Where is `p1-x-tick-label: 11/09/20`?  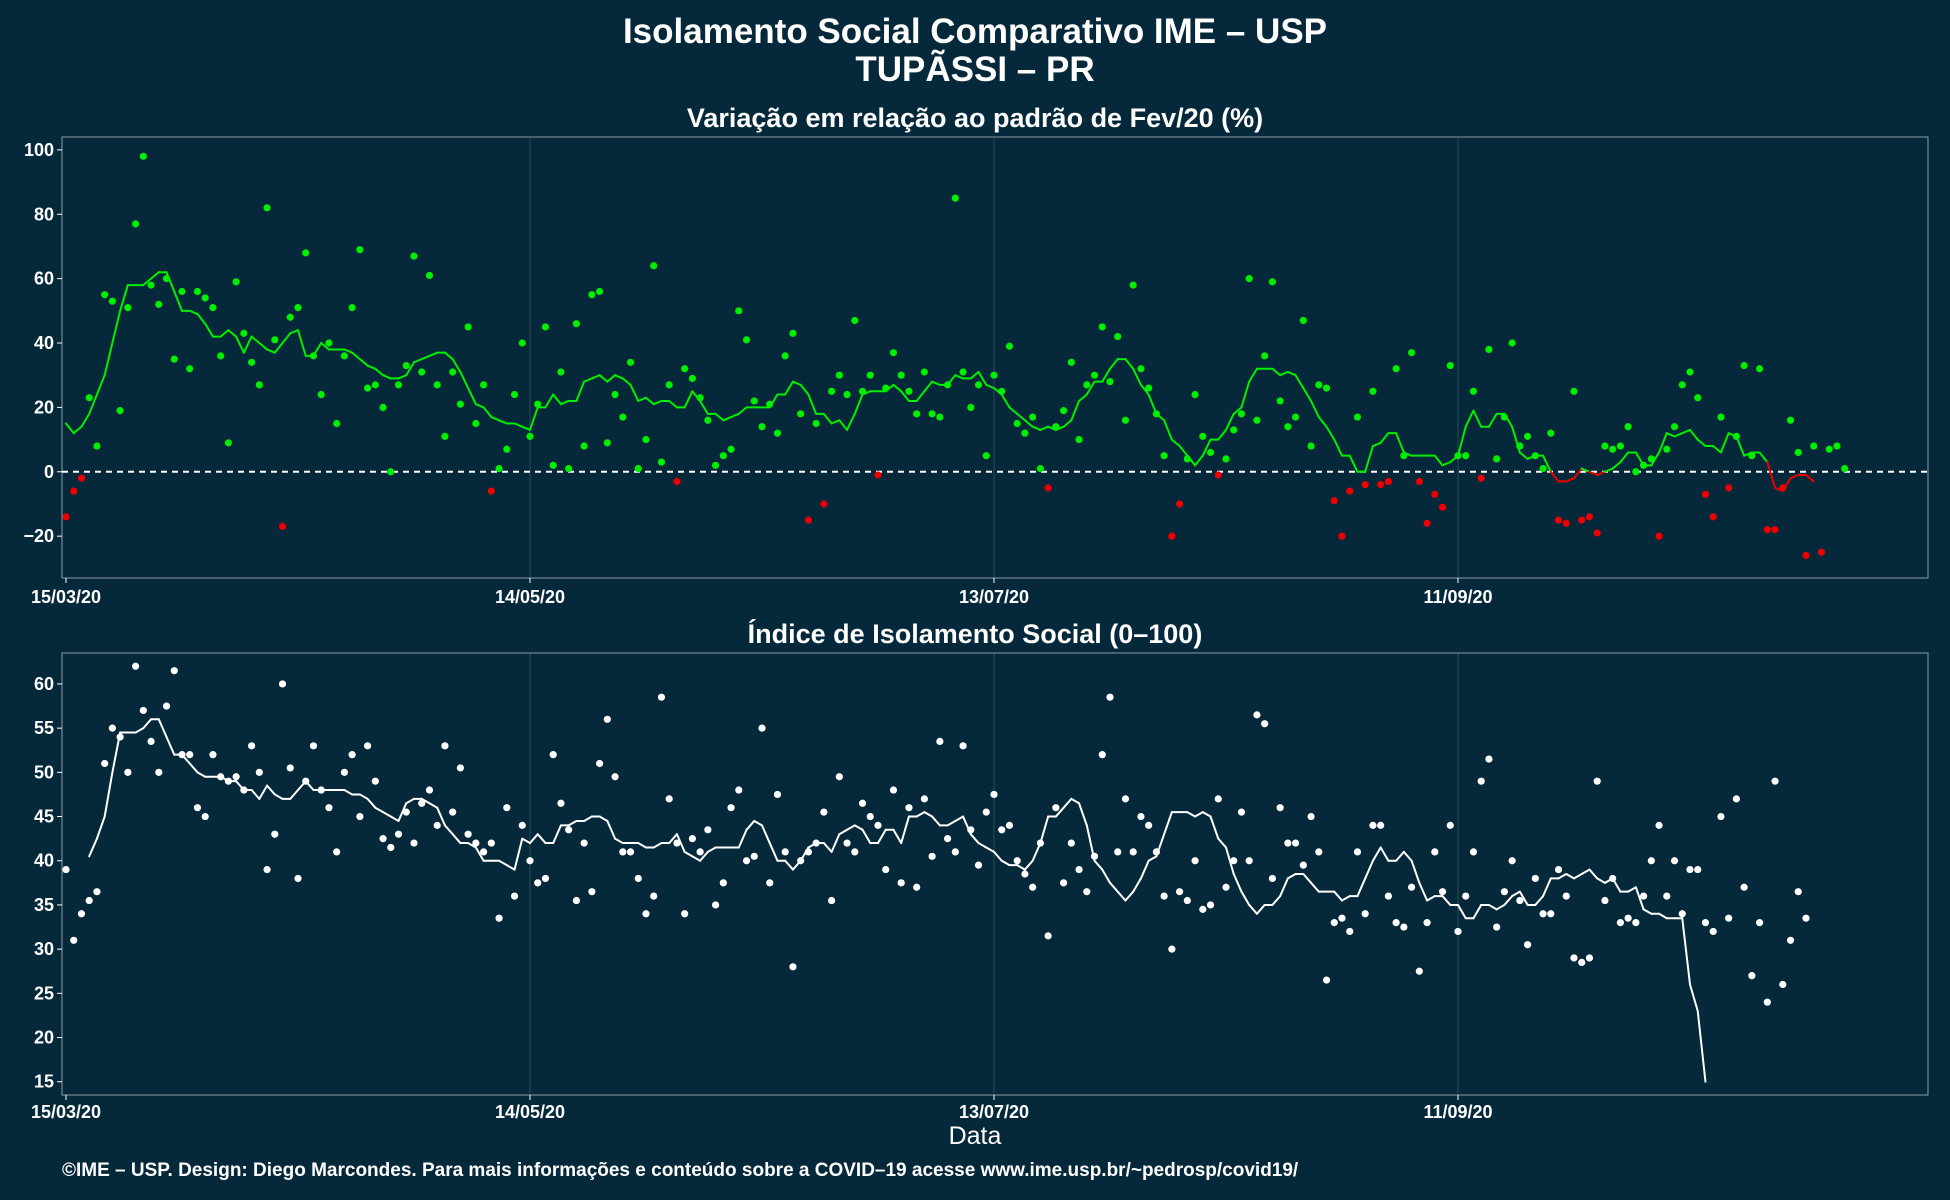 p1-x-tick-label: 11/09/20 is located at coordinates (1457, 597).